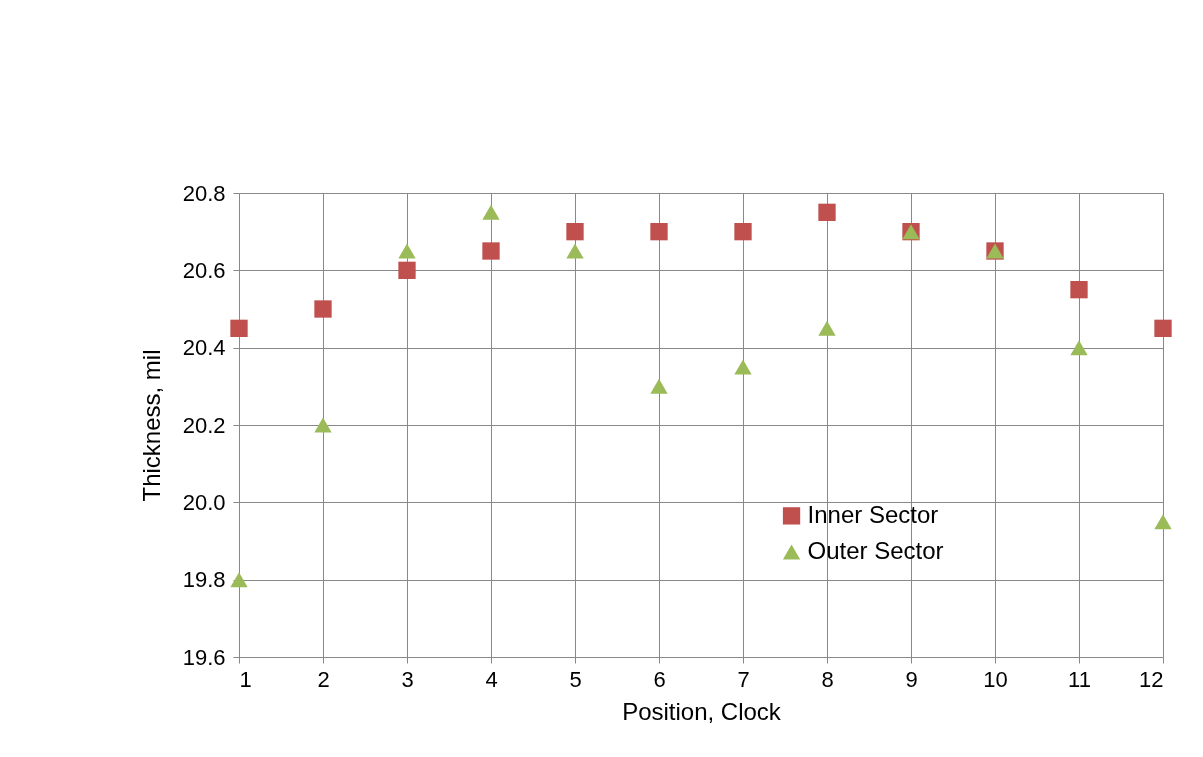 Image resolution: width=1203 pixels, height=757 pixels. I want to click on x-tick-label: 4, so click(491, 679).